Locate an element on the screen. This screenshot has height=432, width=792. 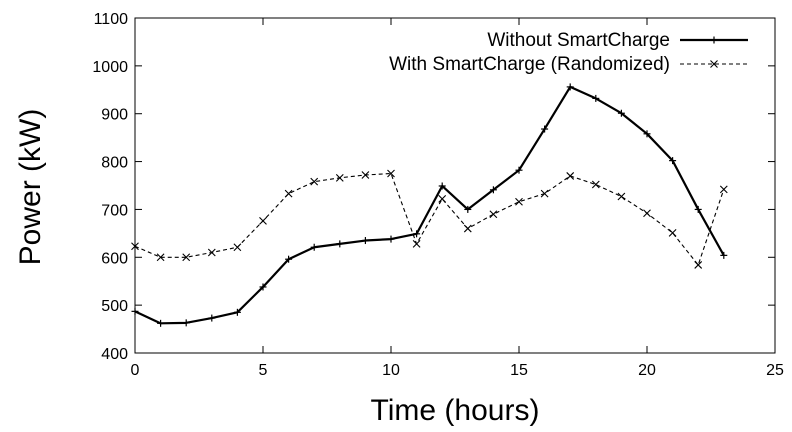
y-tick-label: 400 is located at coordinates (114, 354).